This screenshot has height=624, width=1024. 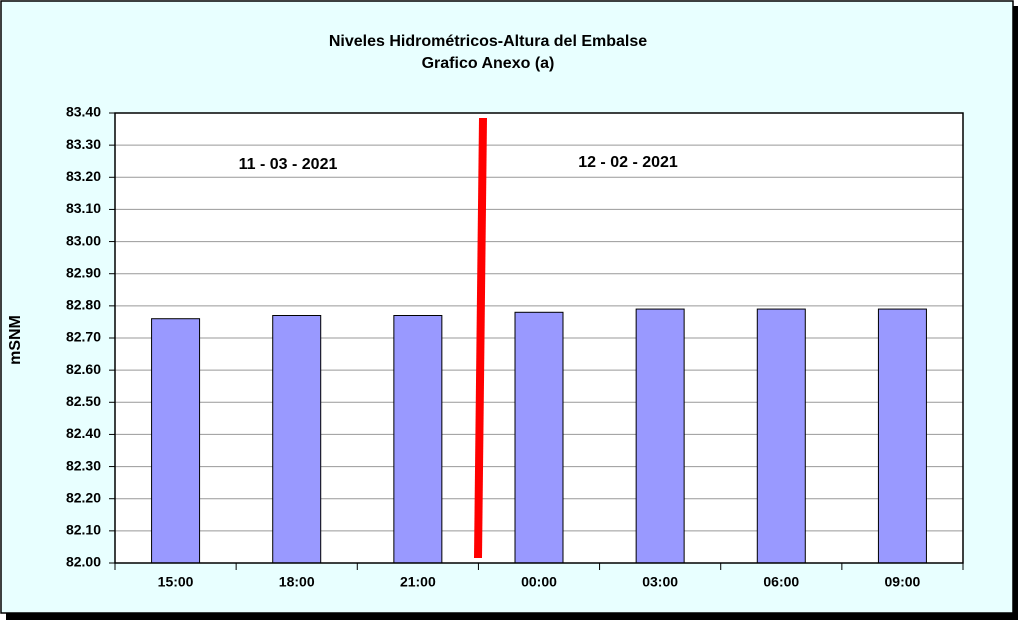 What do you see at coordinates (660, 582) in the screenshot?
I see `x-tick-label: 03:00` at bounding box center [660, 582].